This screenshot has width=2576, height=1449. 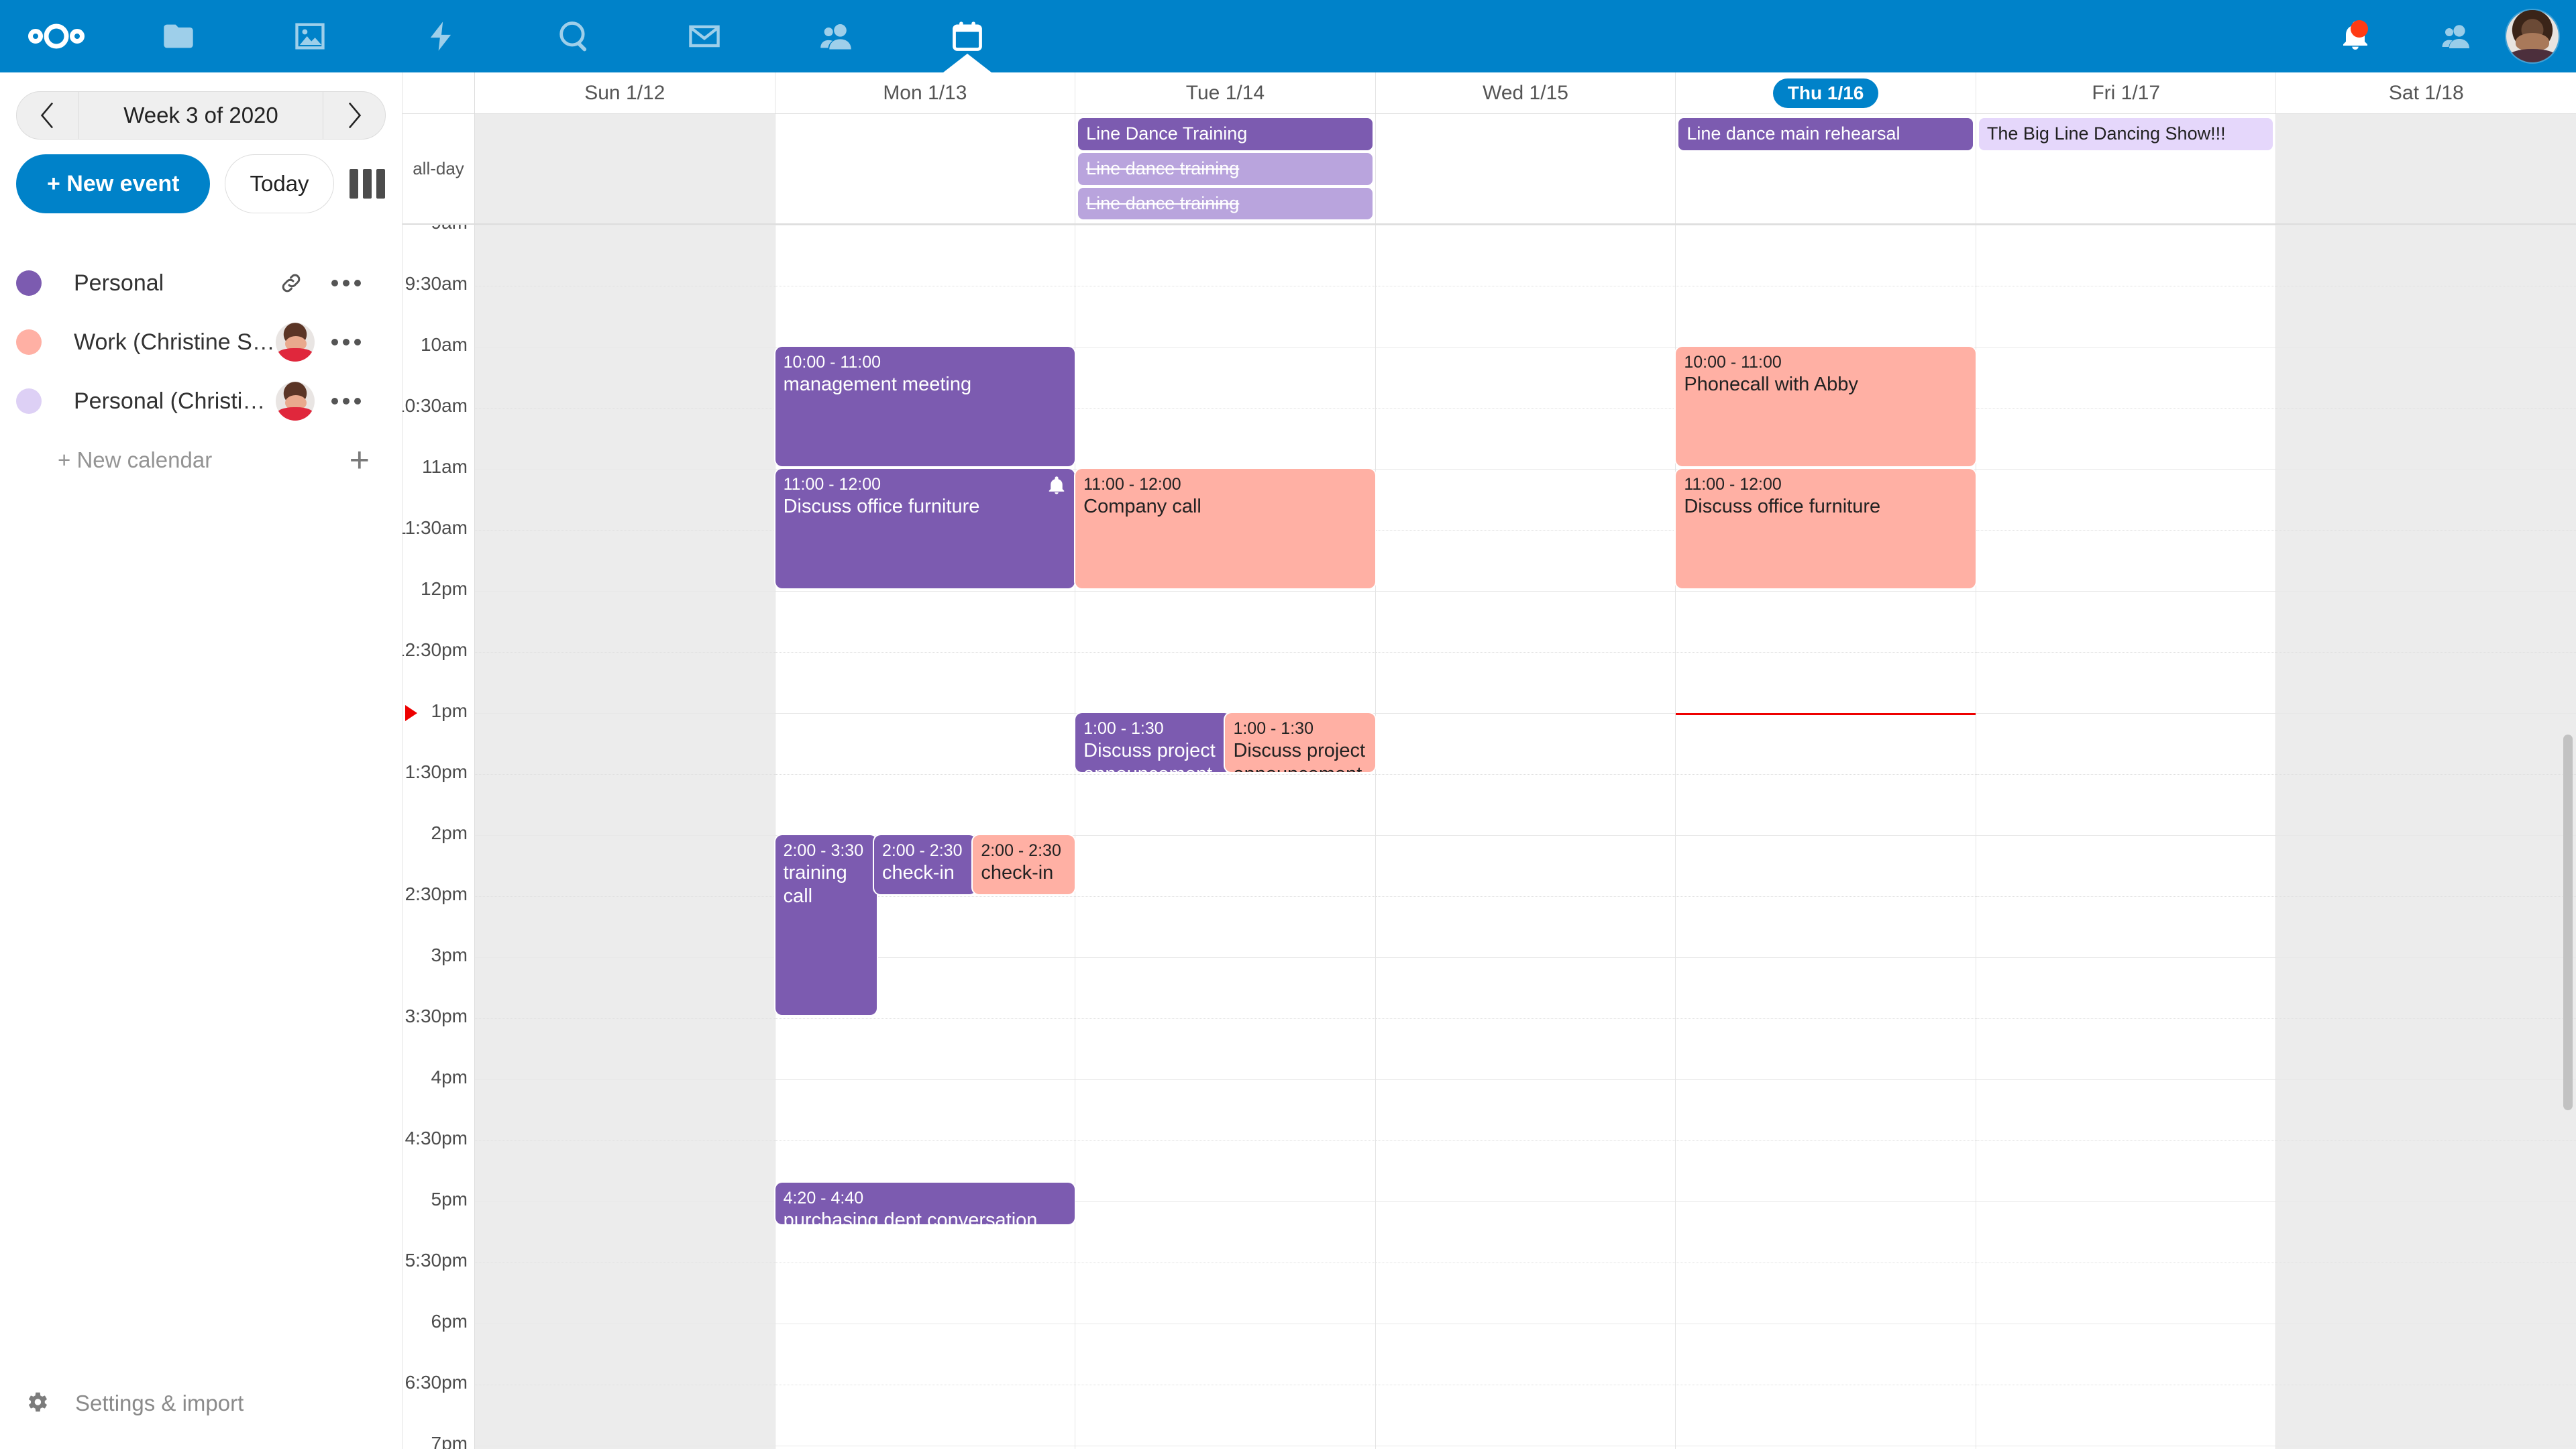 I want to click on all-day-col-thu: Line dance main rehearsal, so click(x=1826, y=169).